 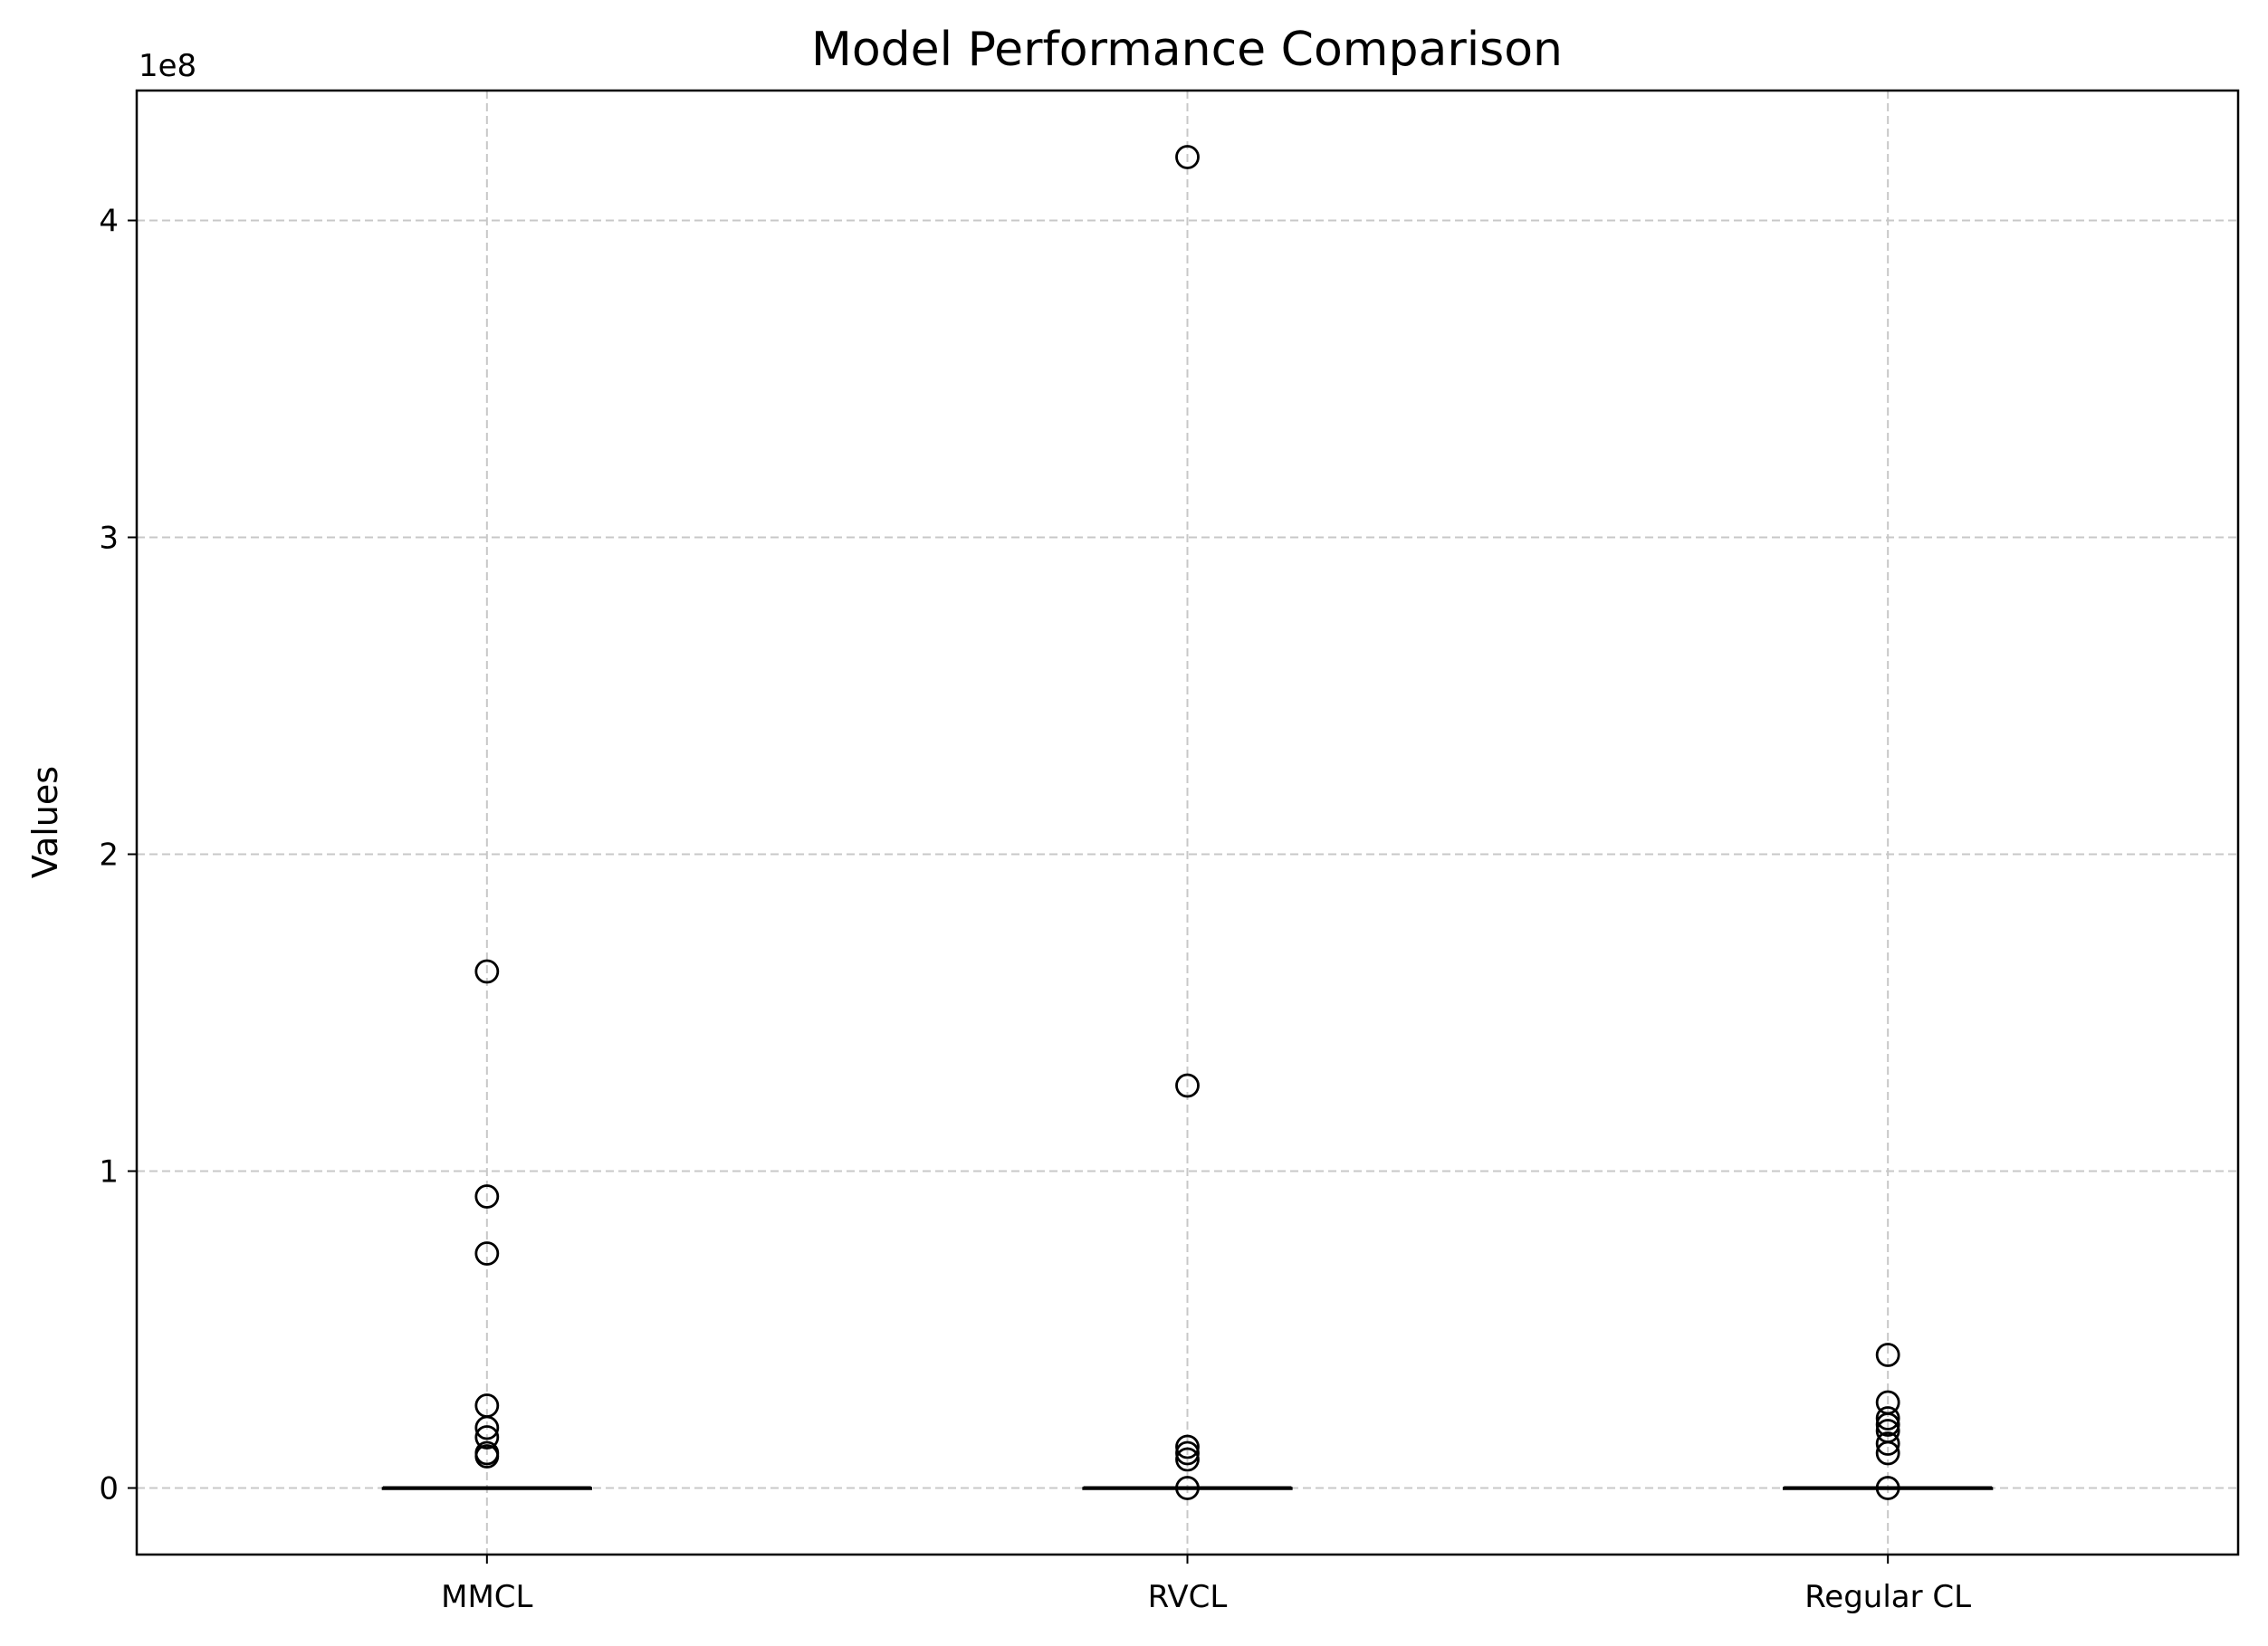 What do you see at coordinates (109, 855) in the screenshot?
I see `y-tick-label: 2` at bounding box center [109, 855].